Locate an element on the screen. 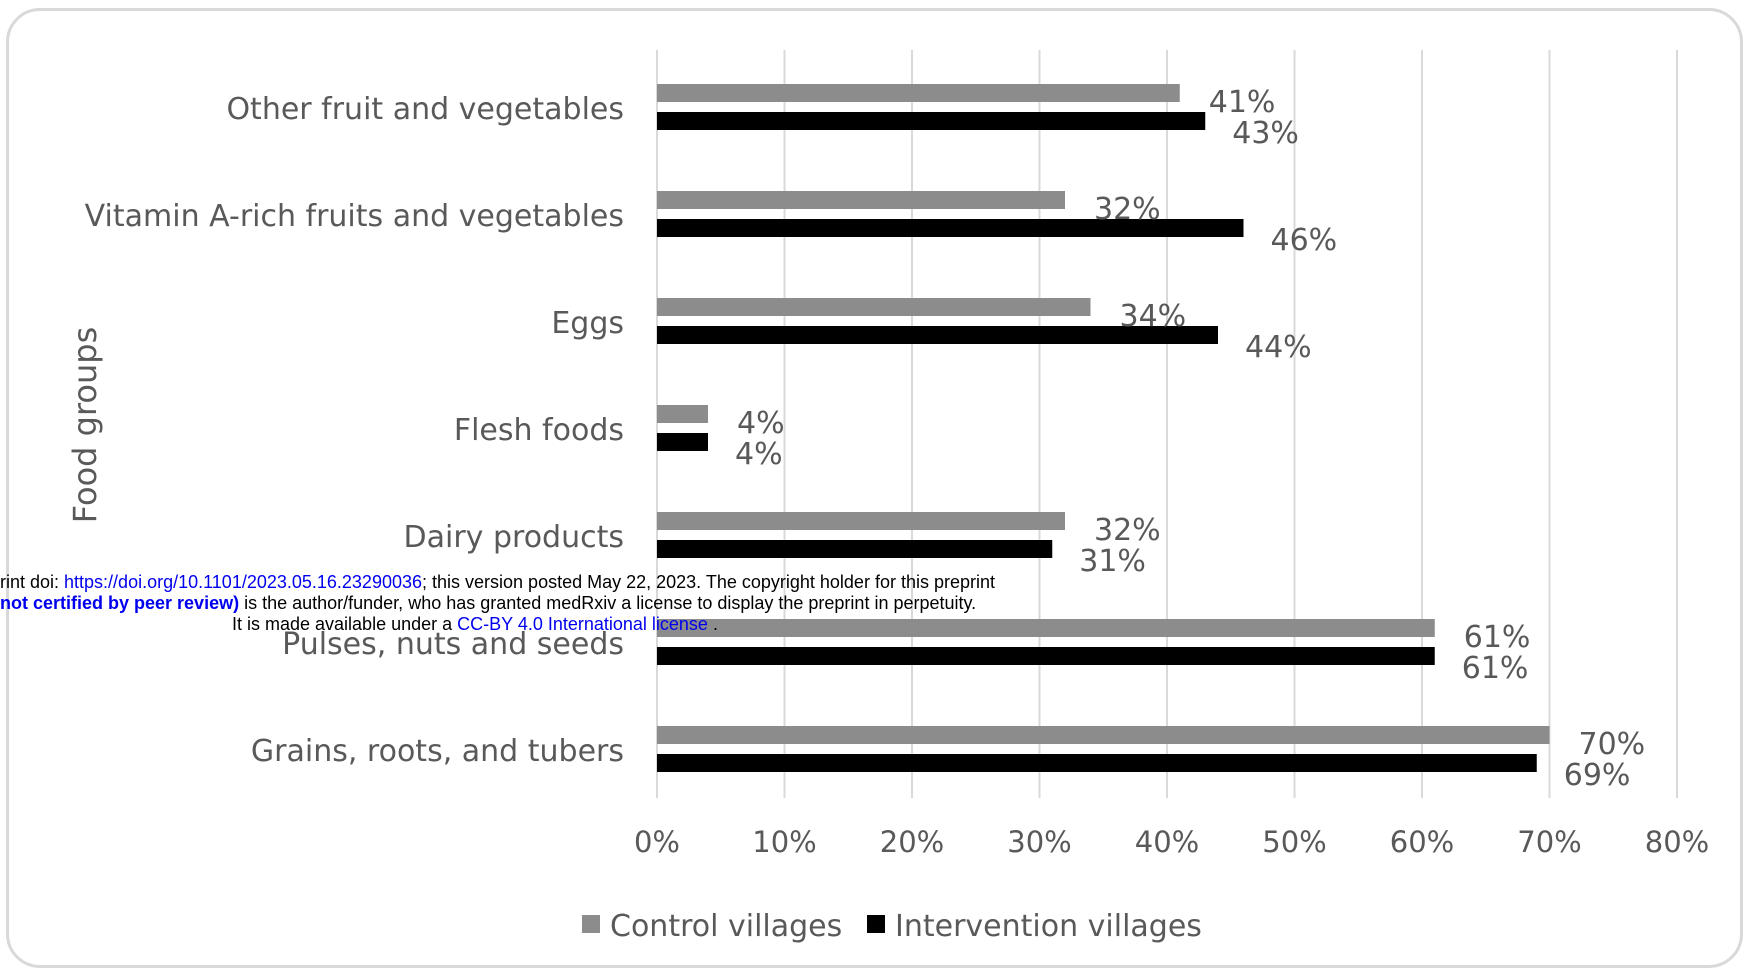  x-tick-label: 40% is located at coordinates (1167, 842).